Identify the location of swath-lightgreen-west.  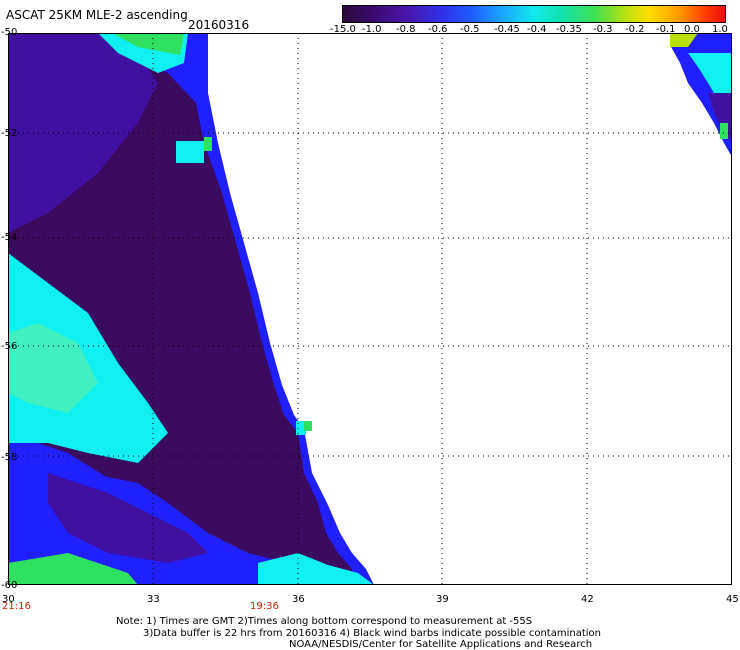
(53, 368).